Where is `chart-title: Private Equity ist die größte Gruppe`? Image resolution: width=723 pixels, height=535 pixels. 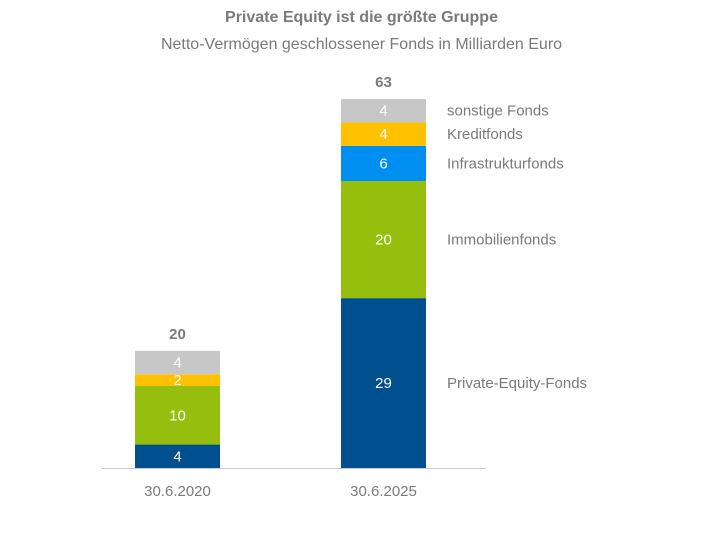 chart-title: Private Equity ist die größte Gruppe is located at coordinates (361, 17).